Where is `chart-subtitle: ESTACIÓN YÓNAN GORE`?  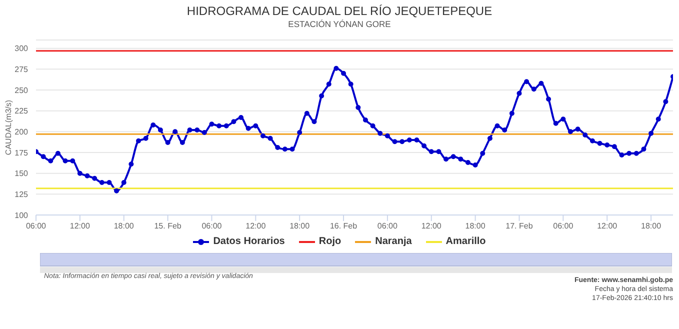
chart-subtitle: ESTACIÓN YÓNAN GORE is located at coordinates (339, 24).